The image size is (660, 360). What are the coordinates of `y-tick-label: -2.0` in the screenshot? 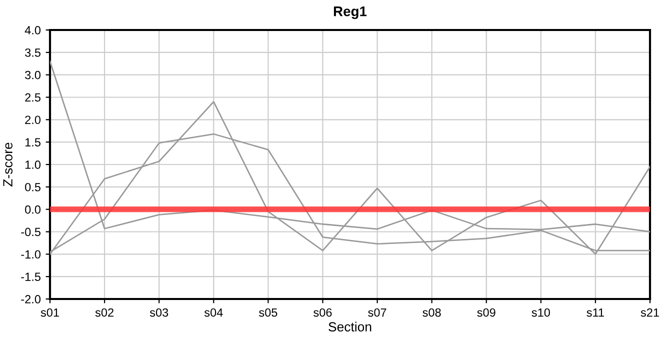 It's located at (31, 299).